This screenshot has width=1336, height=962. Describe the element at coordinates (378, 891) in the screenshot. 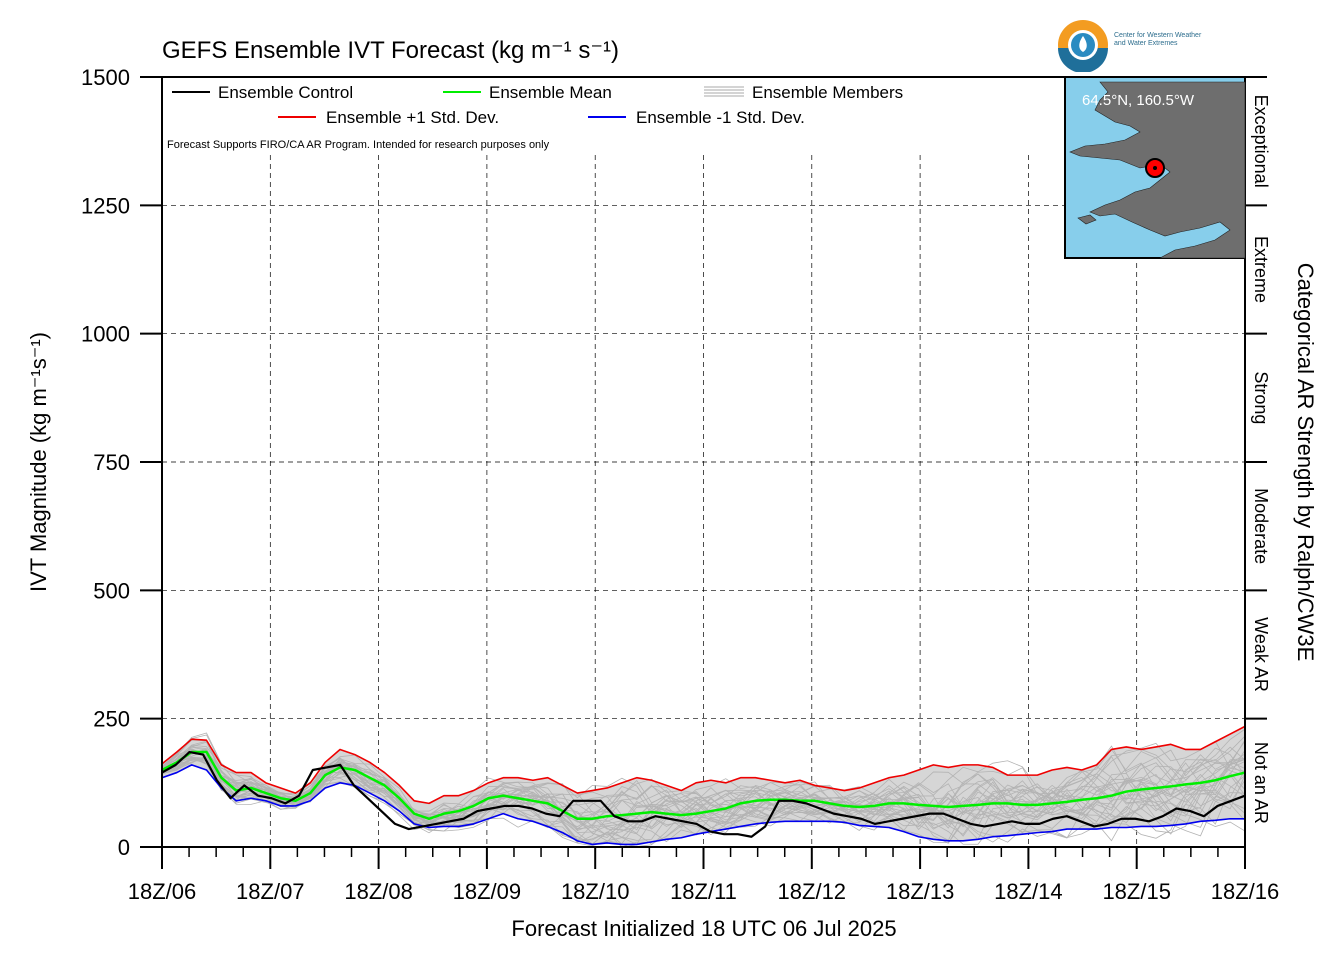

I see `x-tick-label: 18Z/08` at that location.